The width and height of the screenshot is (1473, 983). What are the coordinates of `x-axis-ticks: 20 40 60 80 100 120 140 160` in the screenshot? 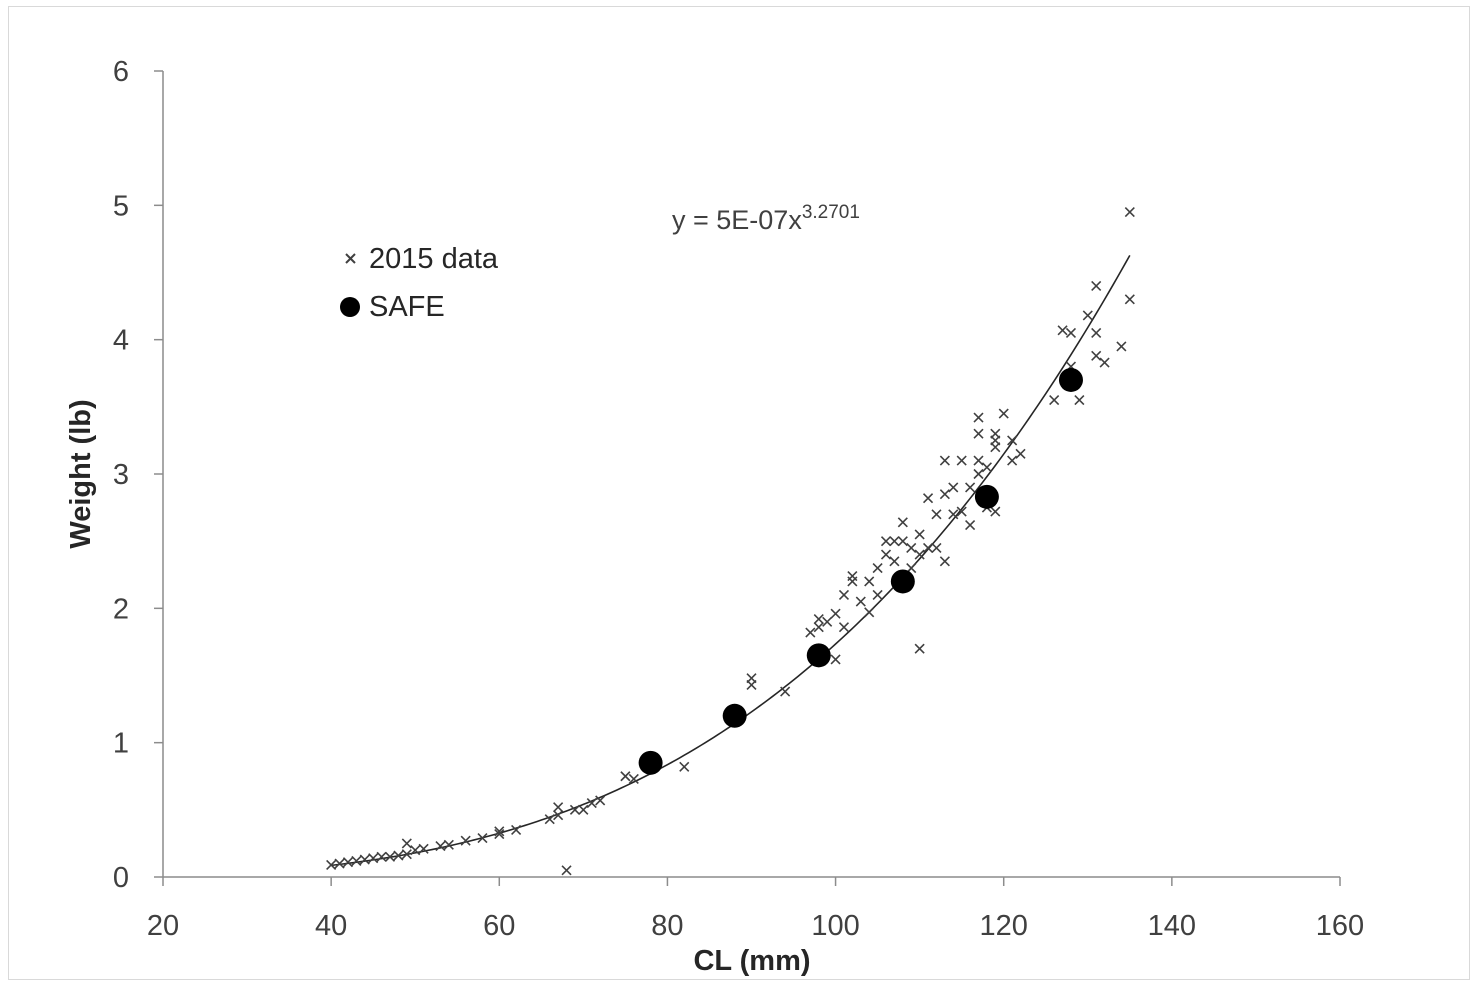 It's located at (755, 909).